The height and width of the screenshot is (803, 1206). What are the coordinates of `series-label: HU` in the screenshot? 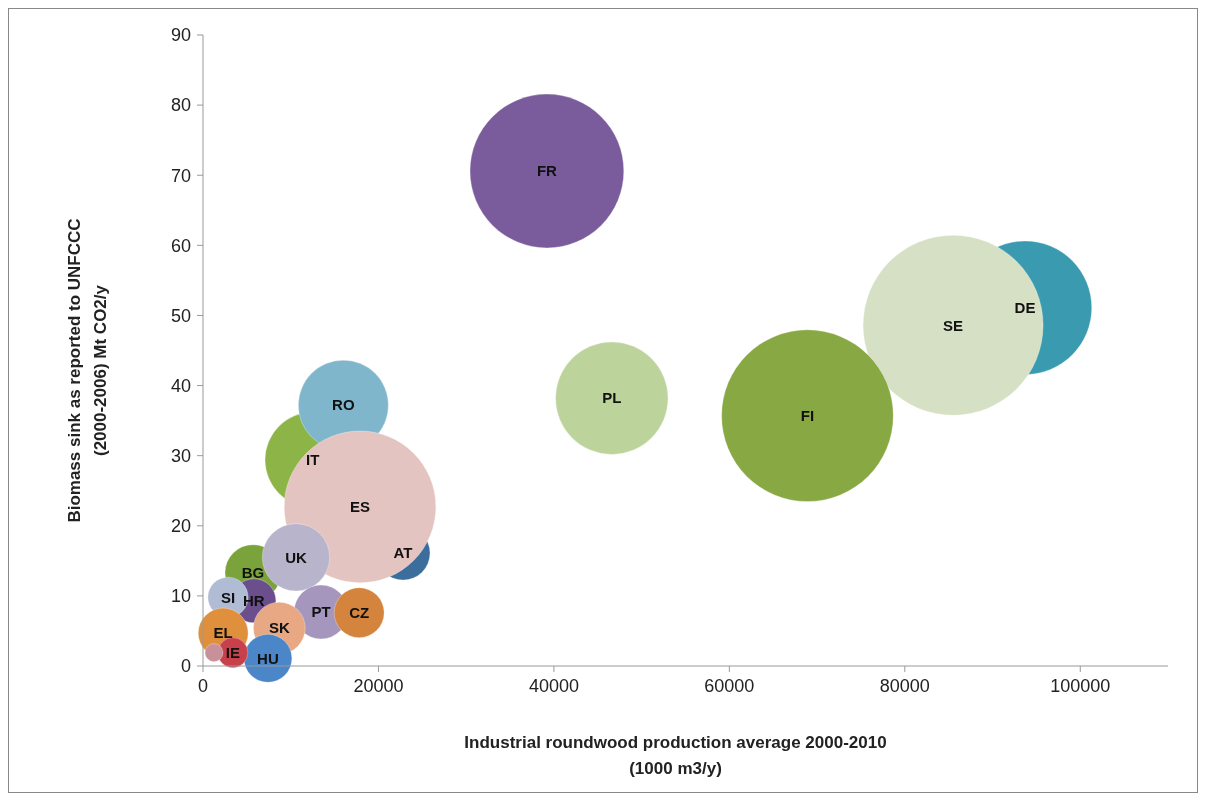 It's located at (268, 658).